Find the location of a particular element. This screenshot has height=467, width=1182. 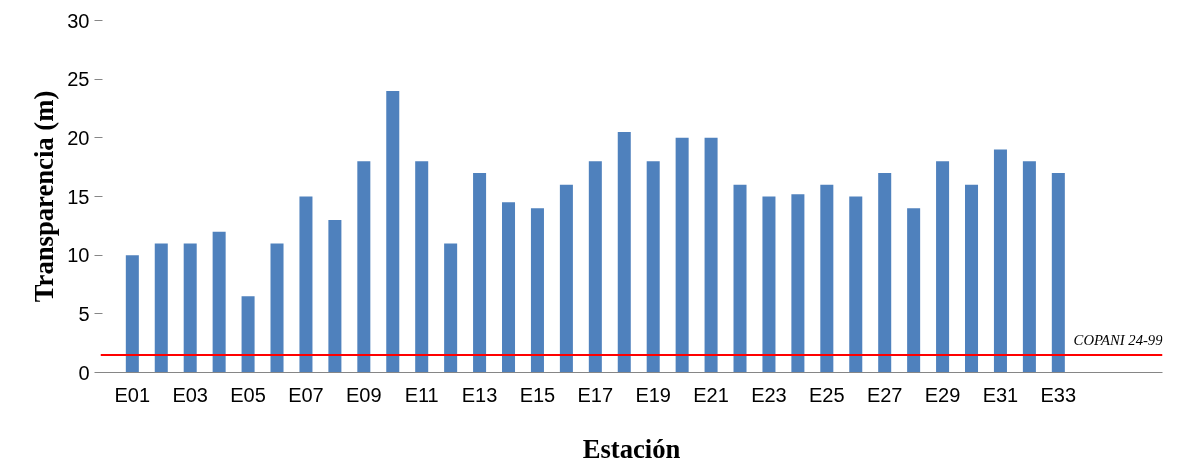

y-tick-label: 10 is located at coordinates (78, 255).